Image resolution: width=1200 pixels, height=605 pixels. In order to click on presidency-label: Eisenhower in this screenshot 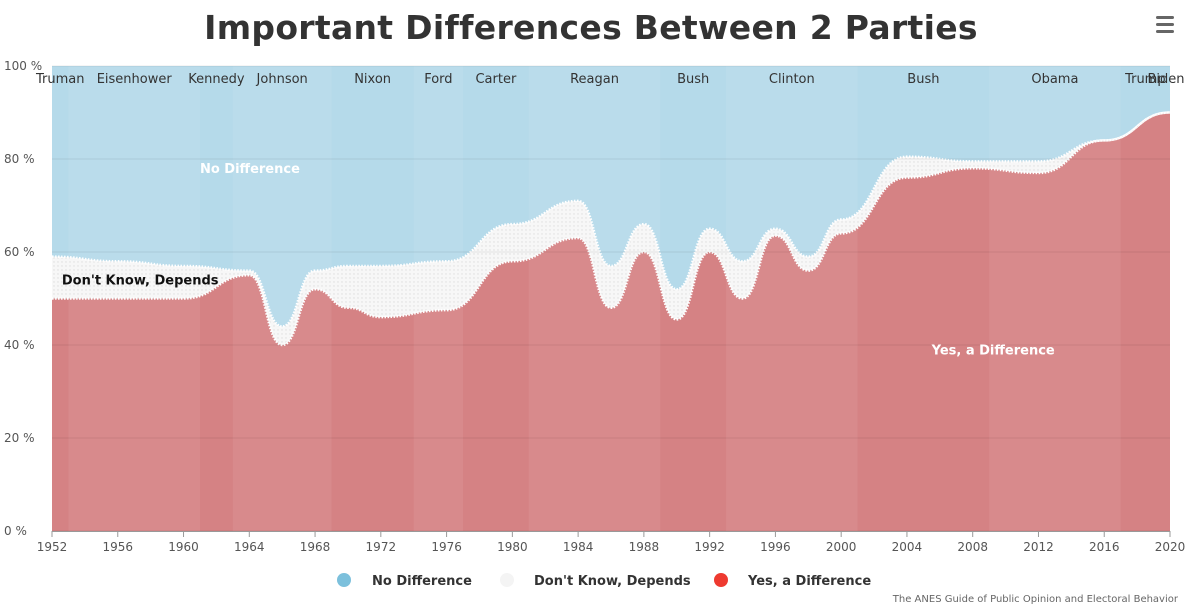, I will do `click(135, 79)`.